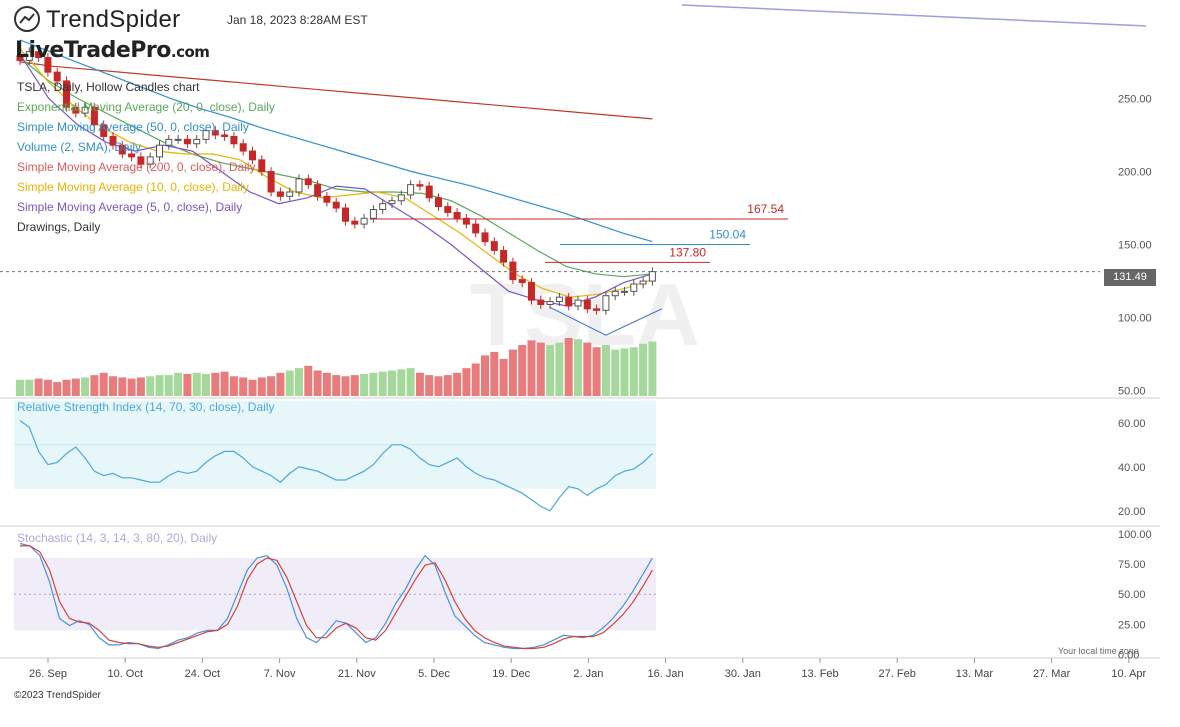  What do you see at coordinates (1132, 512) in the screenshot?
I see `rsi-tick-label: 20.00` at bounding box center [1132, 512].